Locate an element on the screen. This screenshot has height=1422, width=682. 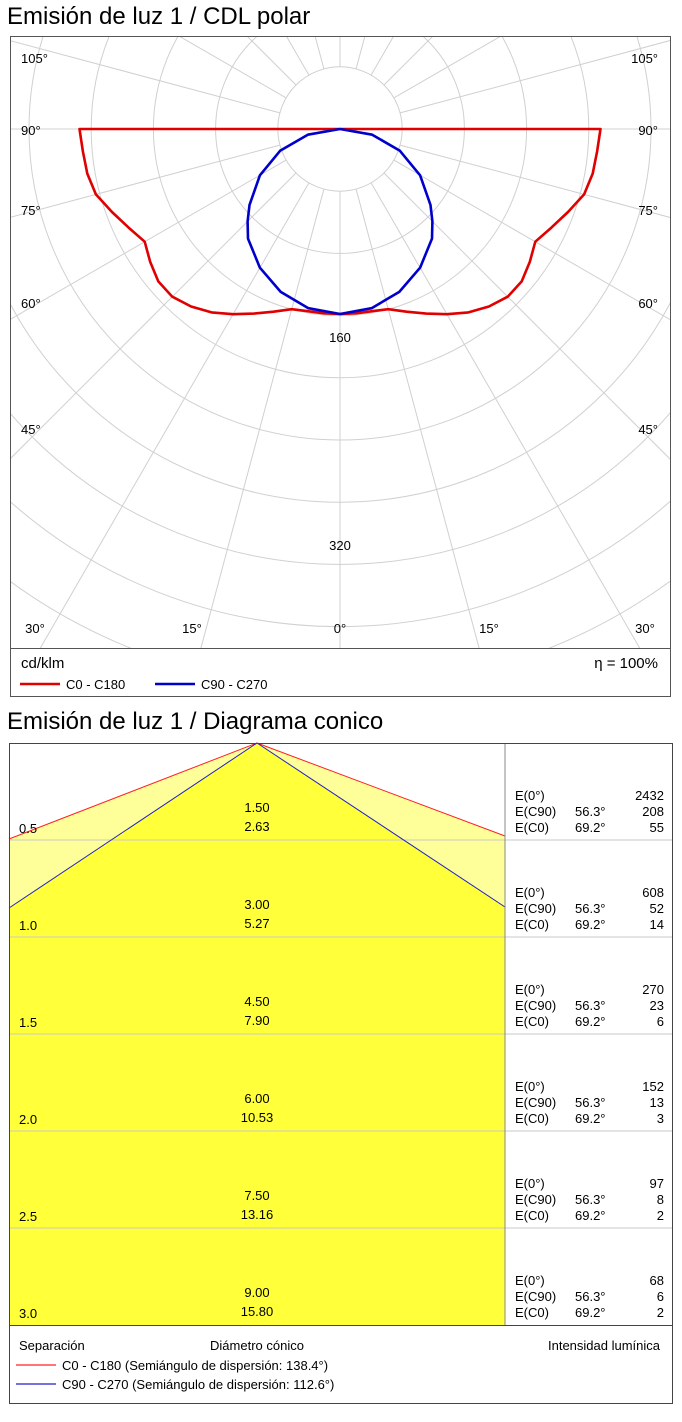
cone-ec90-value: 8 is located at coordinates (660, 1199).